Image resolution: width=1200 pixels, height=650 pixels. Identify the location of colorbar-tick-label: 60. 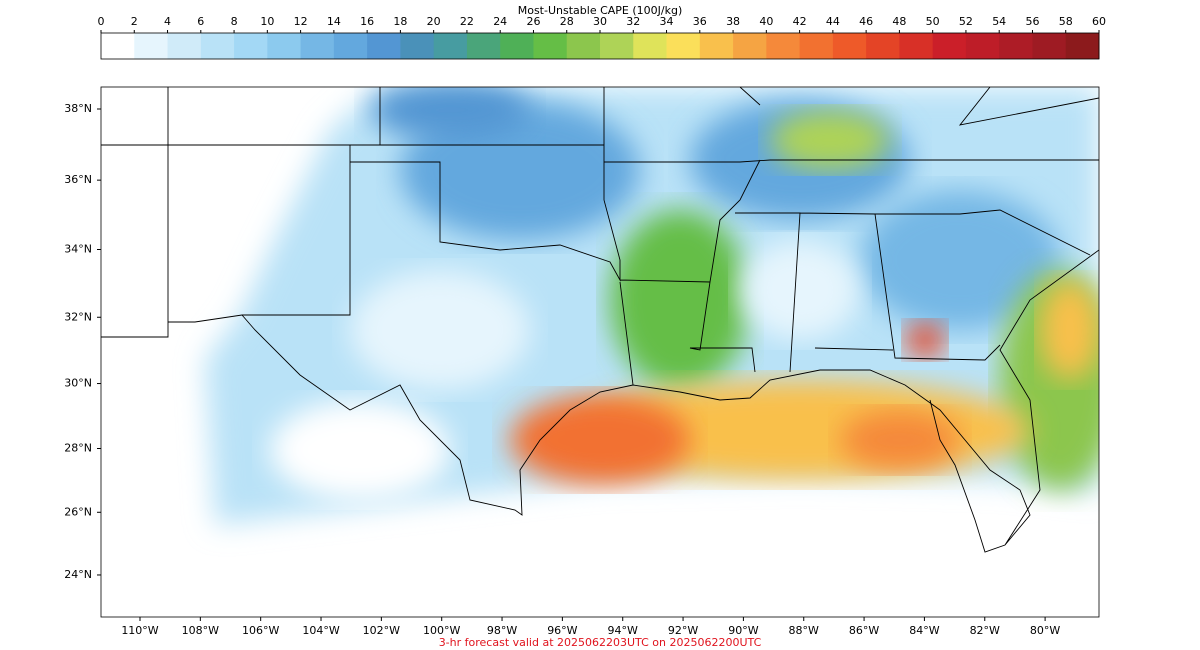
(1099, 21).